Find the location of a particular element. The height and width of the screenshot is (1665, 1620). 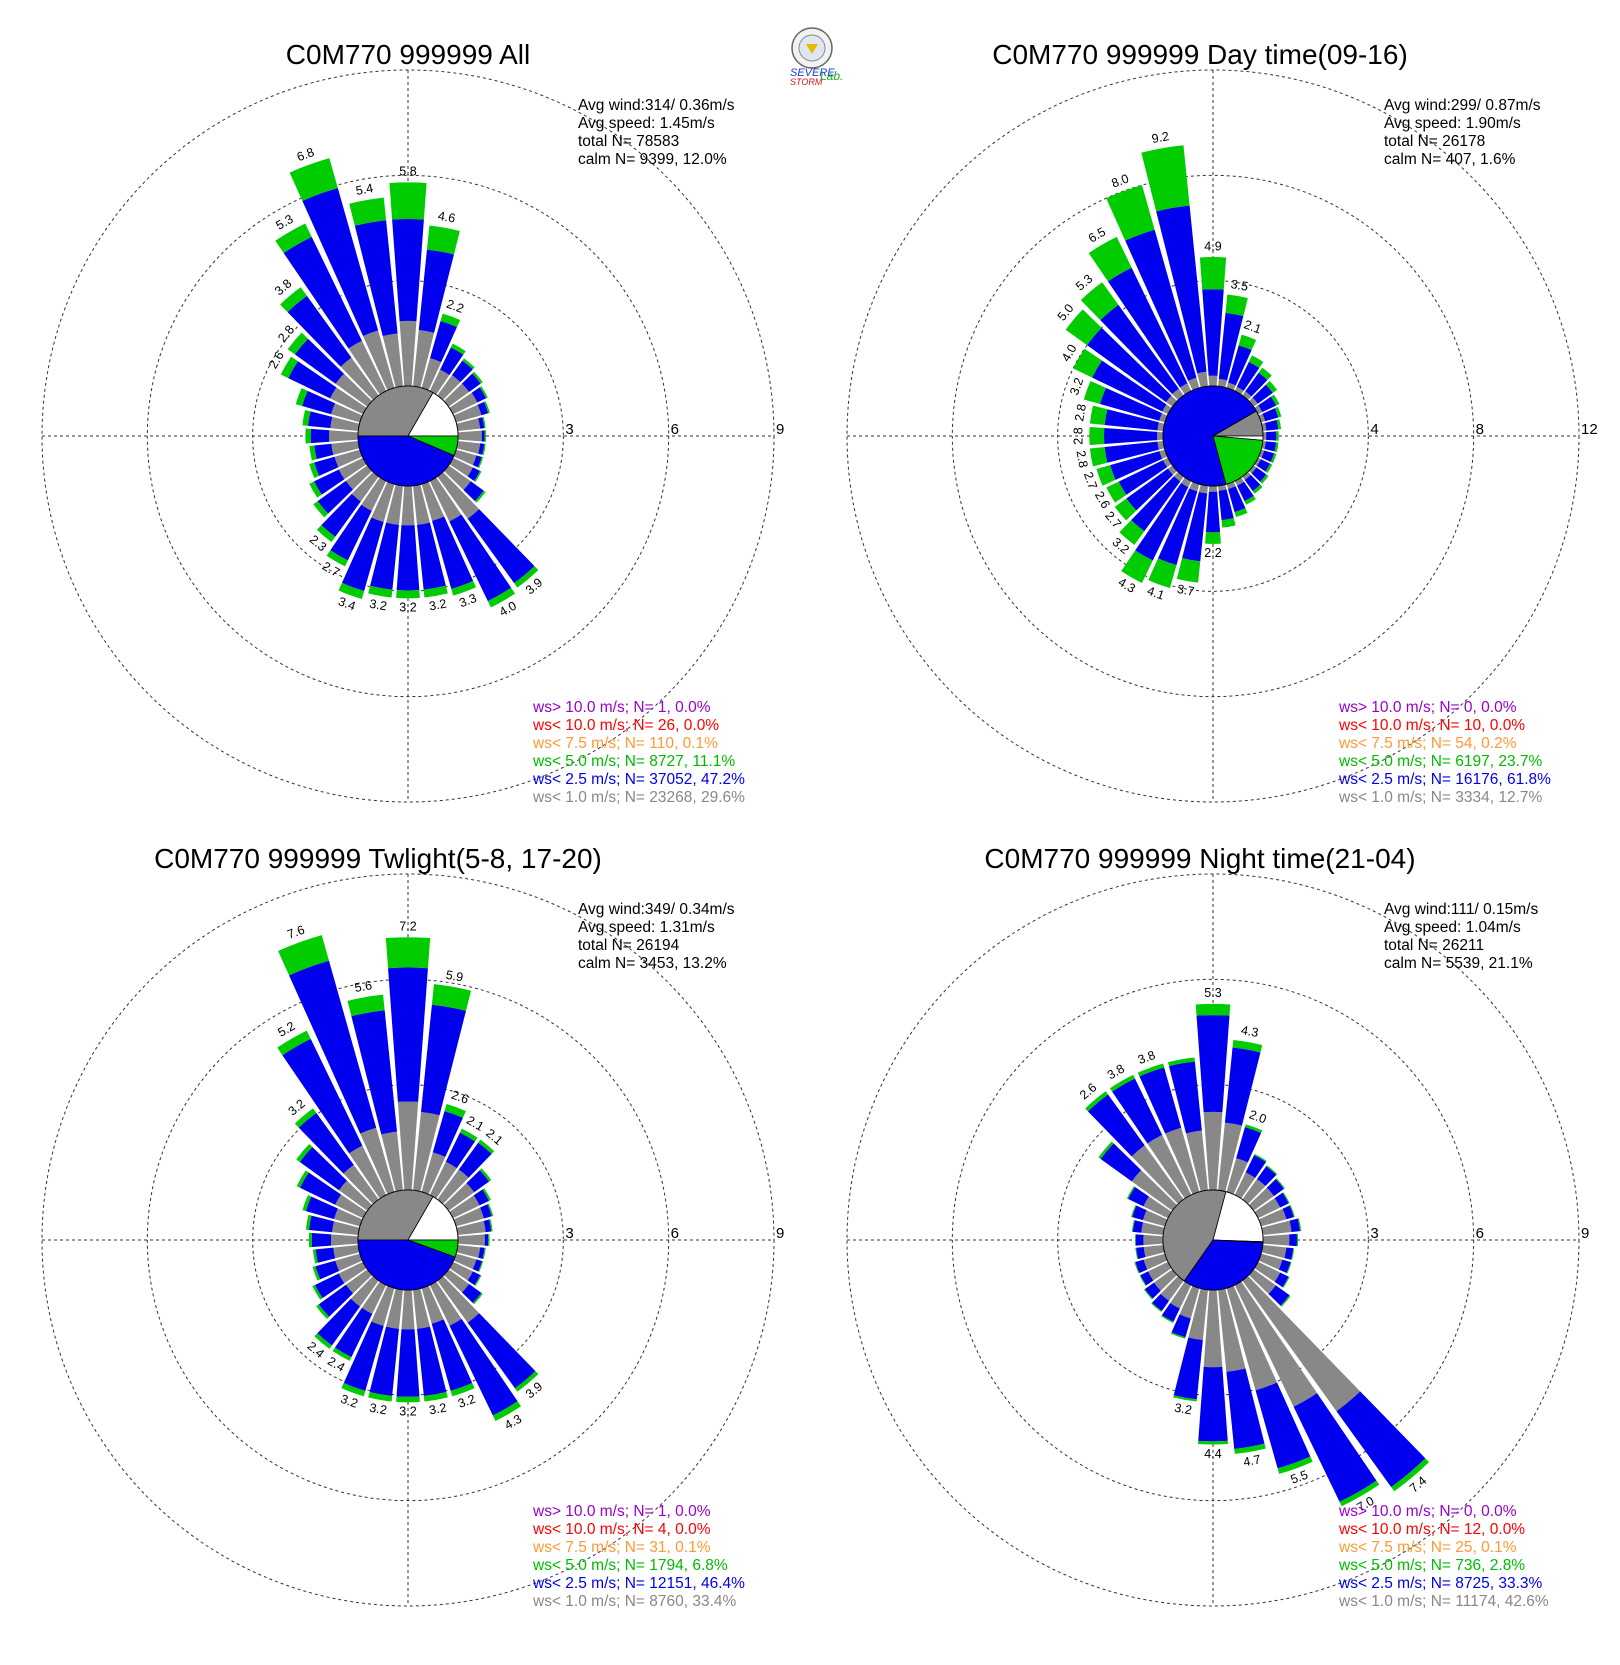

bar-value-label: 8.0 is located at coordinates (1120, 180).